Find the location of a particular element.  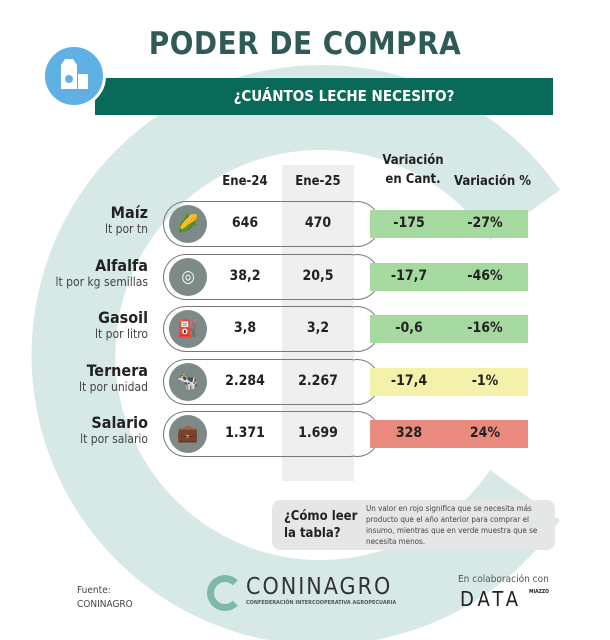

row-name: Salario is located at coordinates (119, 422).